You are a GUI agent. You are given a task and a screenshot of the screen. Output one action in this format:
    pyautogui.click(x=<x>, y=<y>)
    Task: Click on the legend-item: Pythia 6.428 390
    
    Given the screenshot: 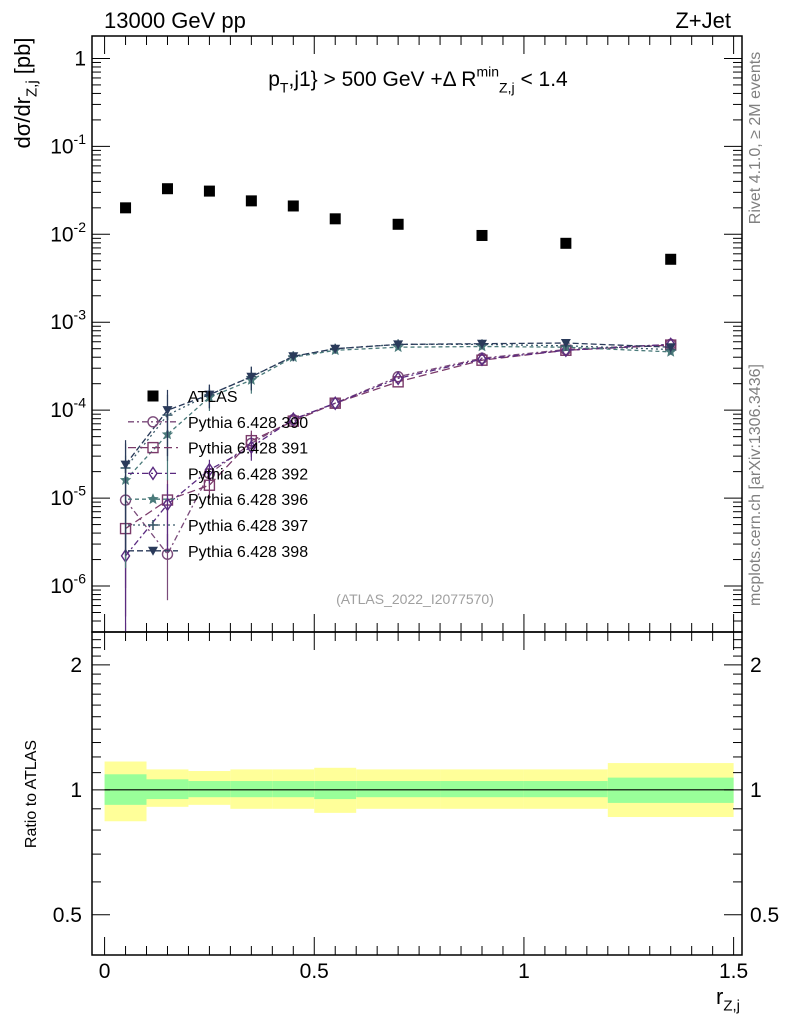 What is the action you would take?
    pyautogui.click(x=218, y=423)
    